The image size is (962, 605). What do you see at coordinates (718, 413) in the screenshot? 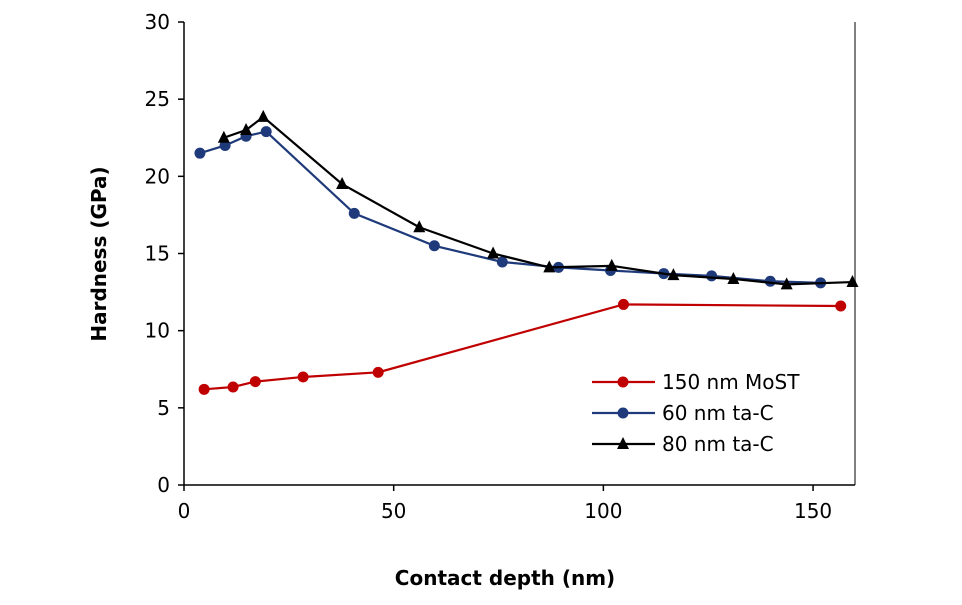
I see `legend-label: 60 nm ta-C` at bounding box center [718, 413].